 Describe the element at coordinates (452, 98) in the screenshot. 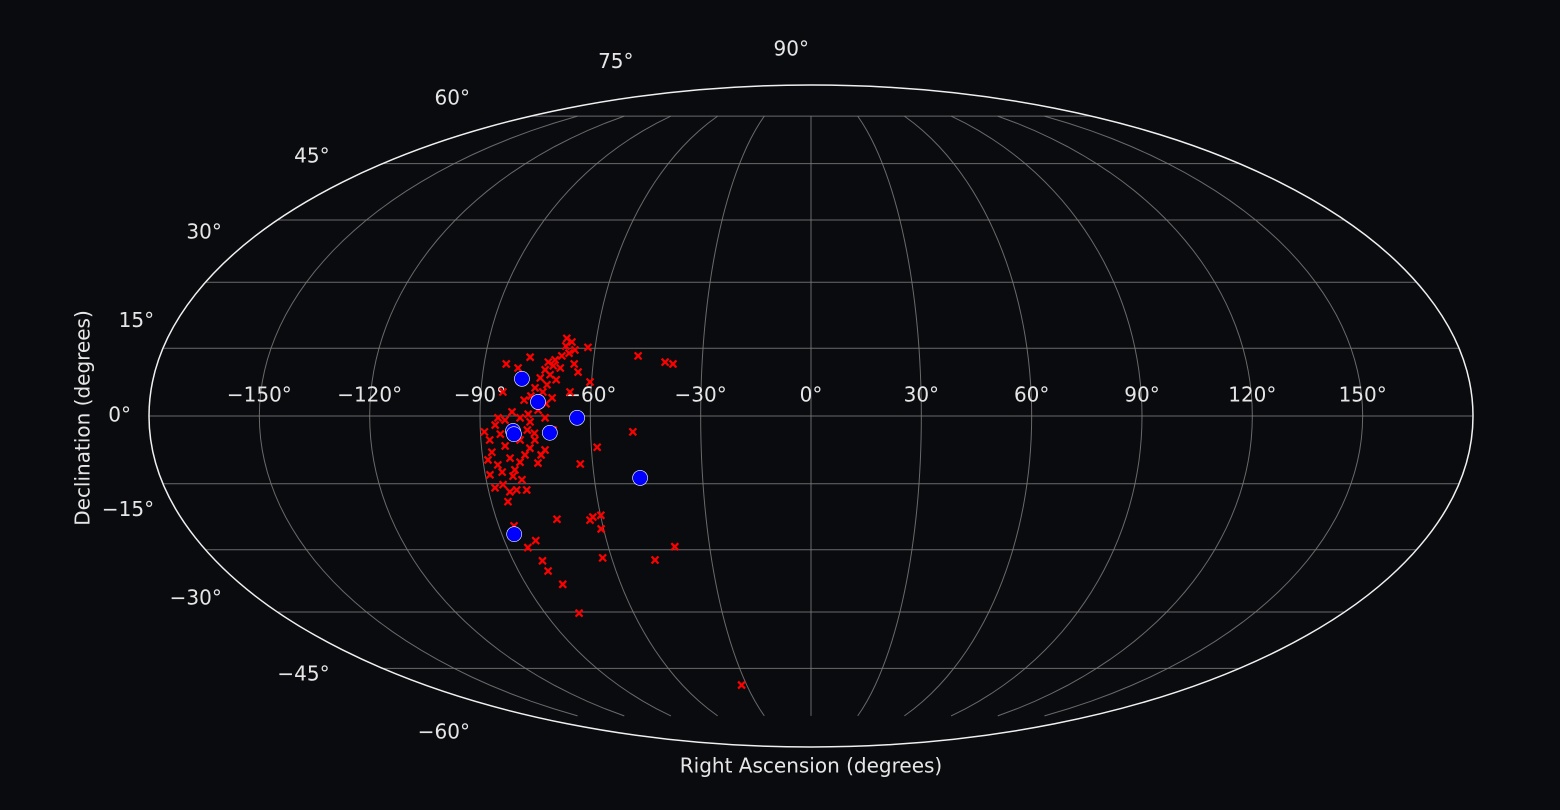

I see `y-tick-label: 60°` at that location.